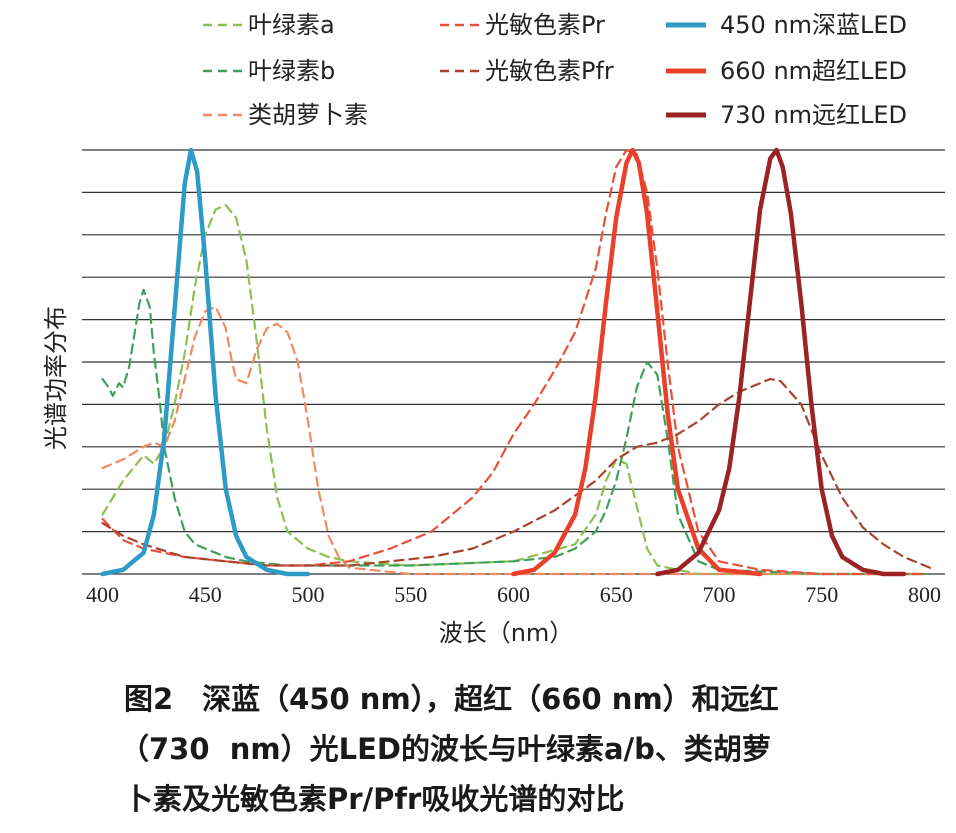 Image resolution: width=956 pixels, height=833 pixels. I want to click on x-tick-label: 500, so click(308, 594).